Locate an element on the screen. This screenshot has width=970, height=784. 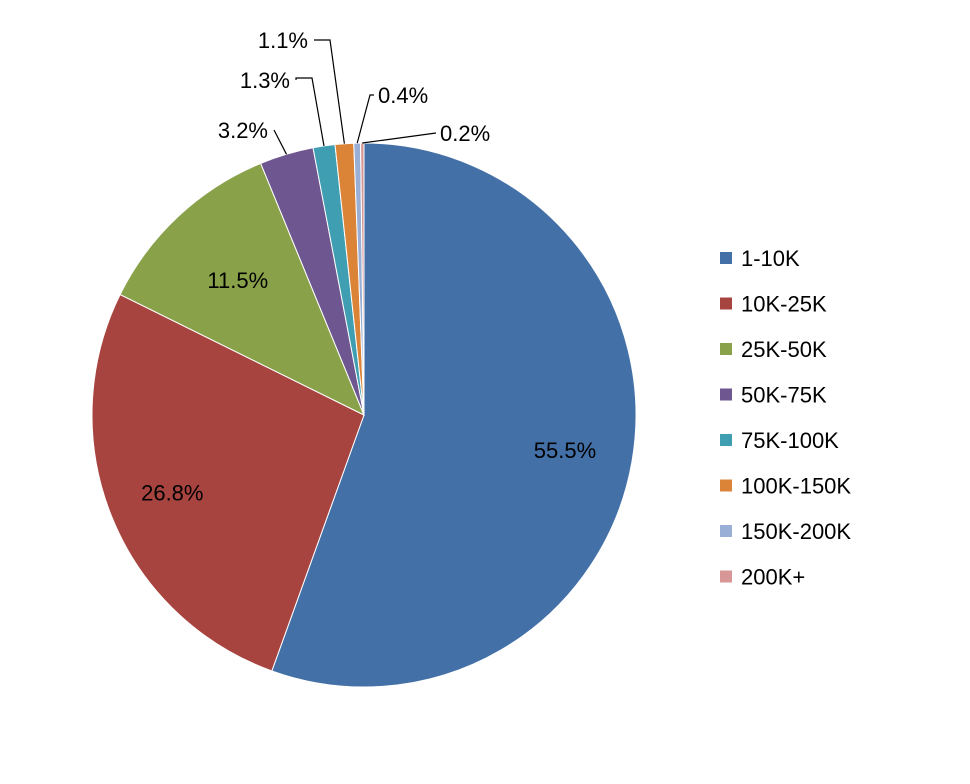
pie-slice-25k-50k is located at coordinates (242, 289).